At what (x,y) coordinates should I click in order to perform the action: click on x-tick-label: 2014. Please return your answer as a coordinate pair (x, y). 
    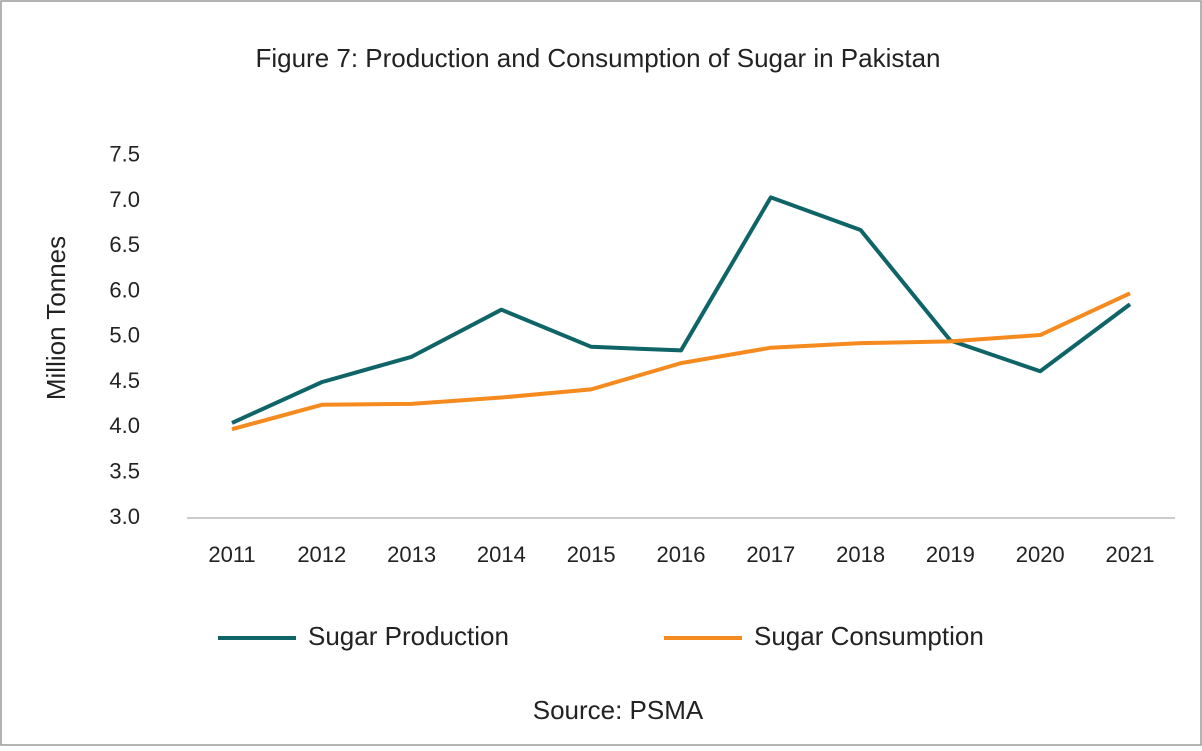
    Looking at the image, I should click on (501, 554).